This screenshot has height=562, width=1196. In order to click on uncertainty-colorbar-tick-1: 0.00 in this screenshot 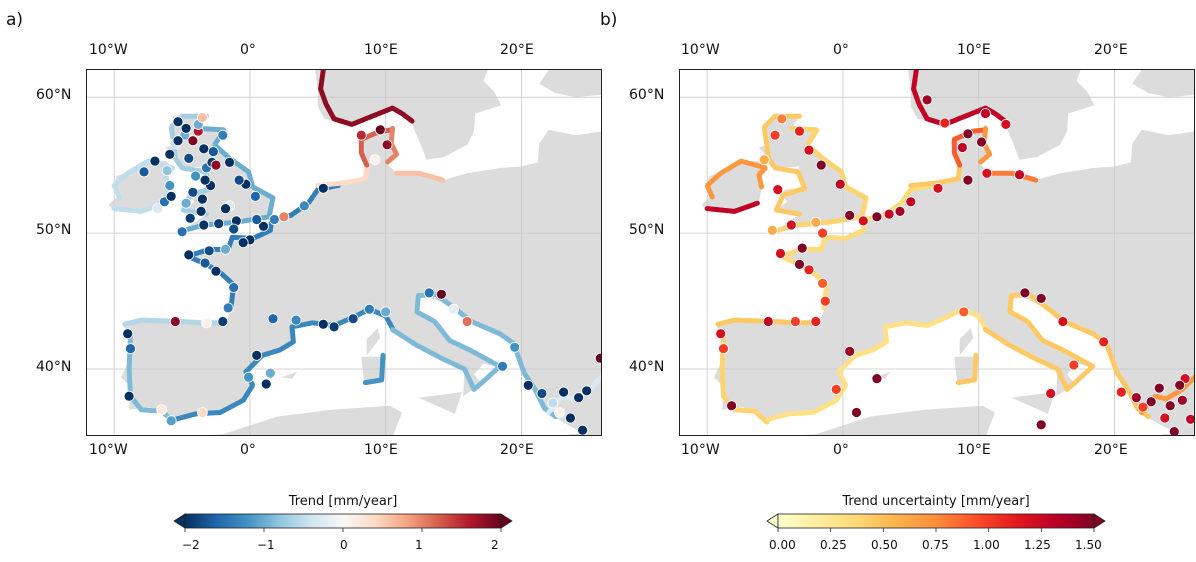, I will do `click(782, 545)`.